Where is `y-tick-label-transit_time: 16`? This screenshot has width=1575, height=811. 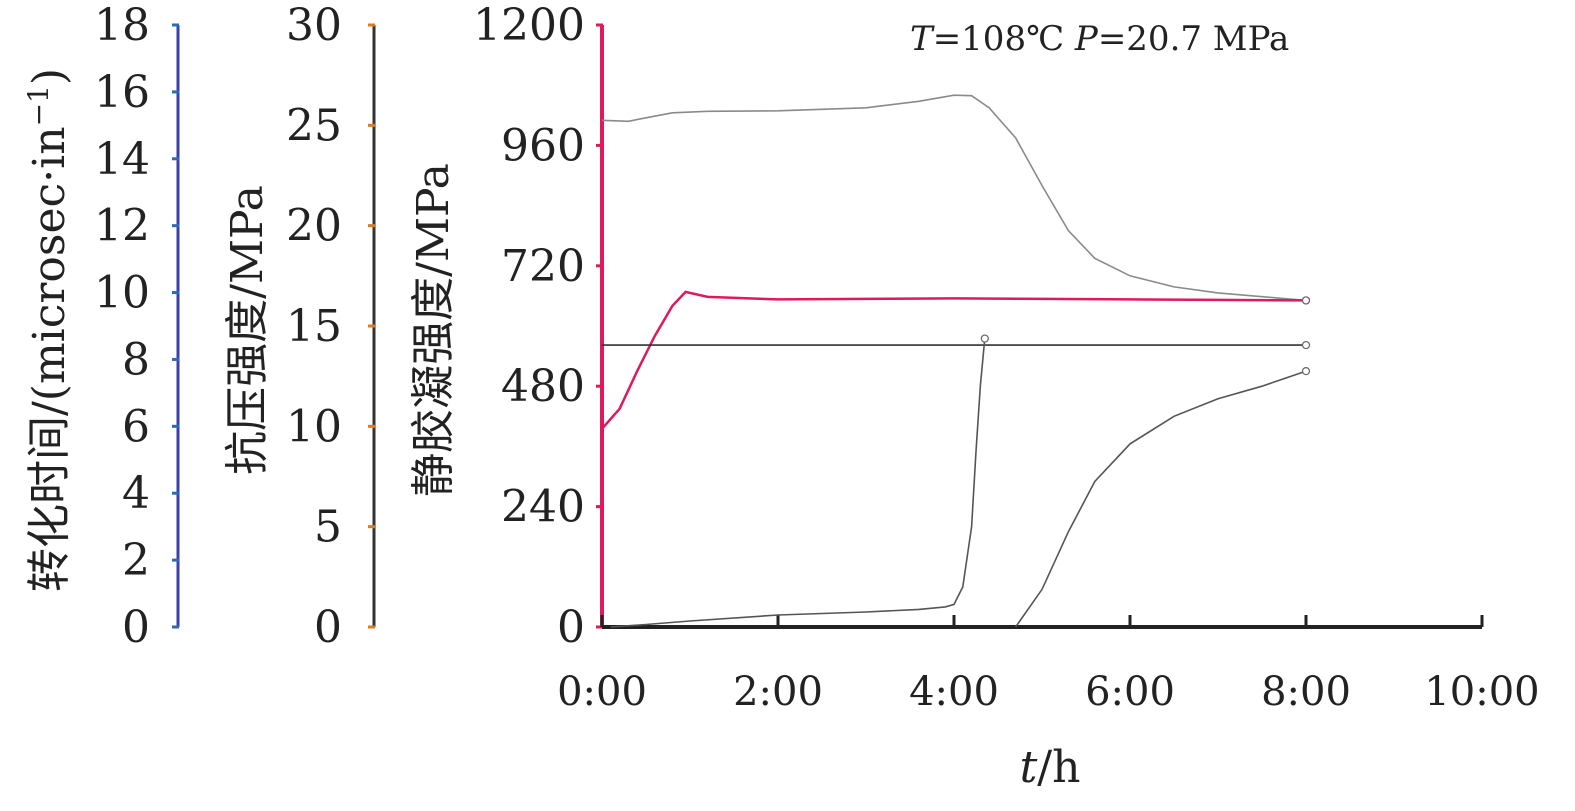 y-tick-label-transit_time: 16 is located at coordinates (122, 92).